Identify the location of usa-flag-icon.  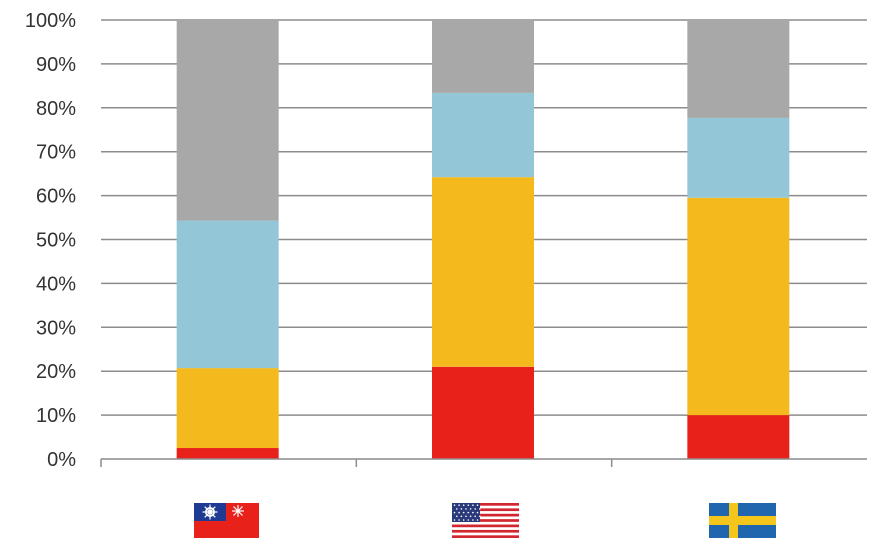
(485, 520).